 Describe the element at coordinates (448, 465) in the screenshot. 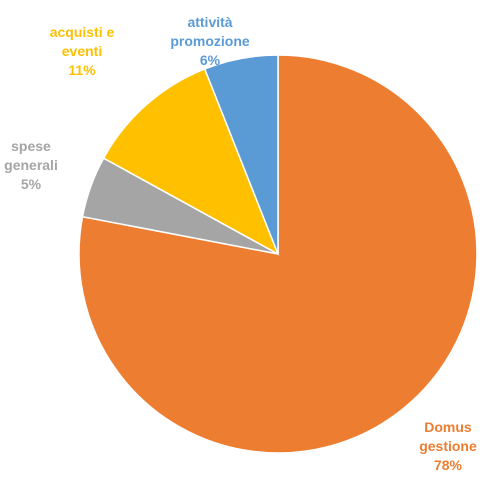

I see `slice-percent-label: 78%` at that location.